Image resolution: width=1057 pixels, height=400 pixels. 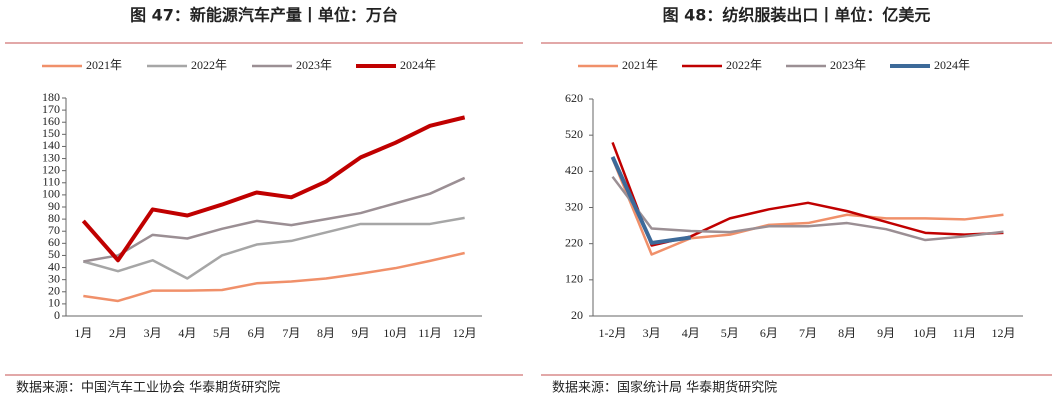 What do you see at coordinates (51, 194) in the screenshot?
I see `y-tick-label: 100` at bounding box center [51, 194].